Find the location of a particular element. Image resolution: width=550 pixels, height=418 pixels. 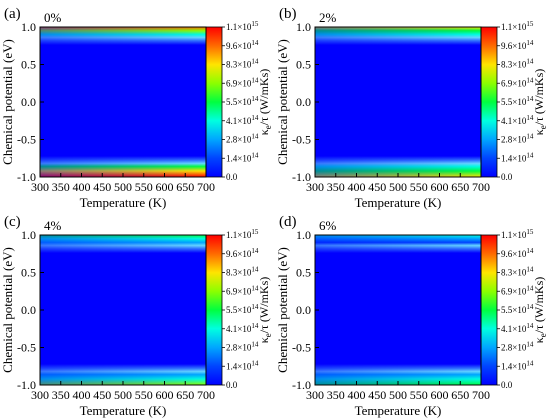

panel-letter: (a) is located at coordinates (12, 14).